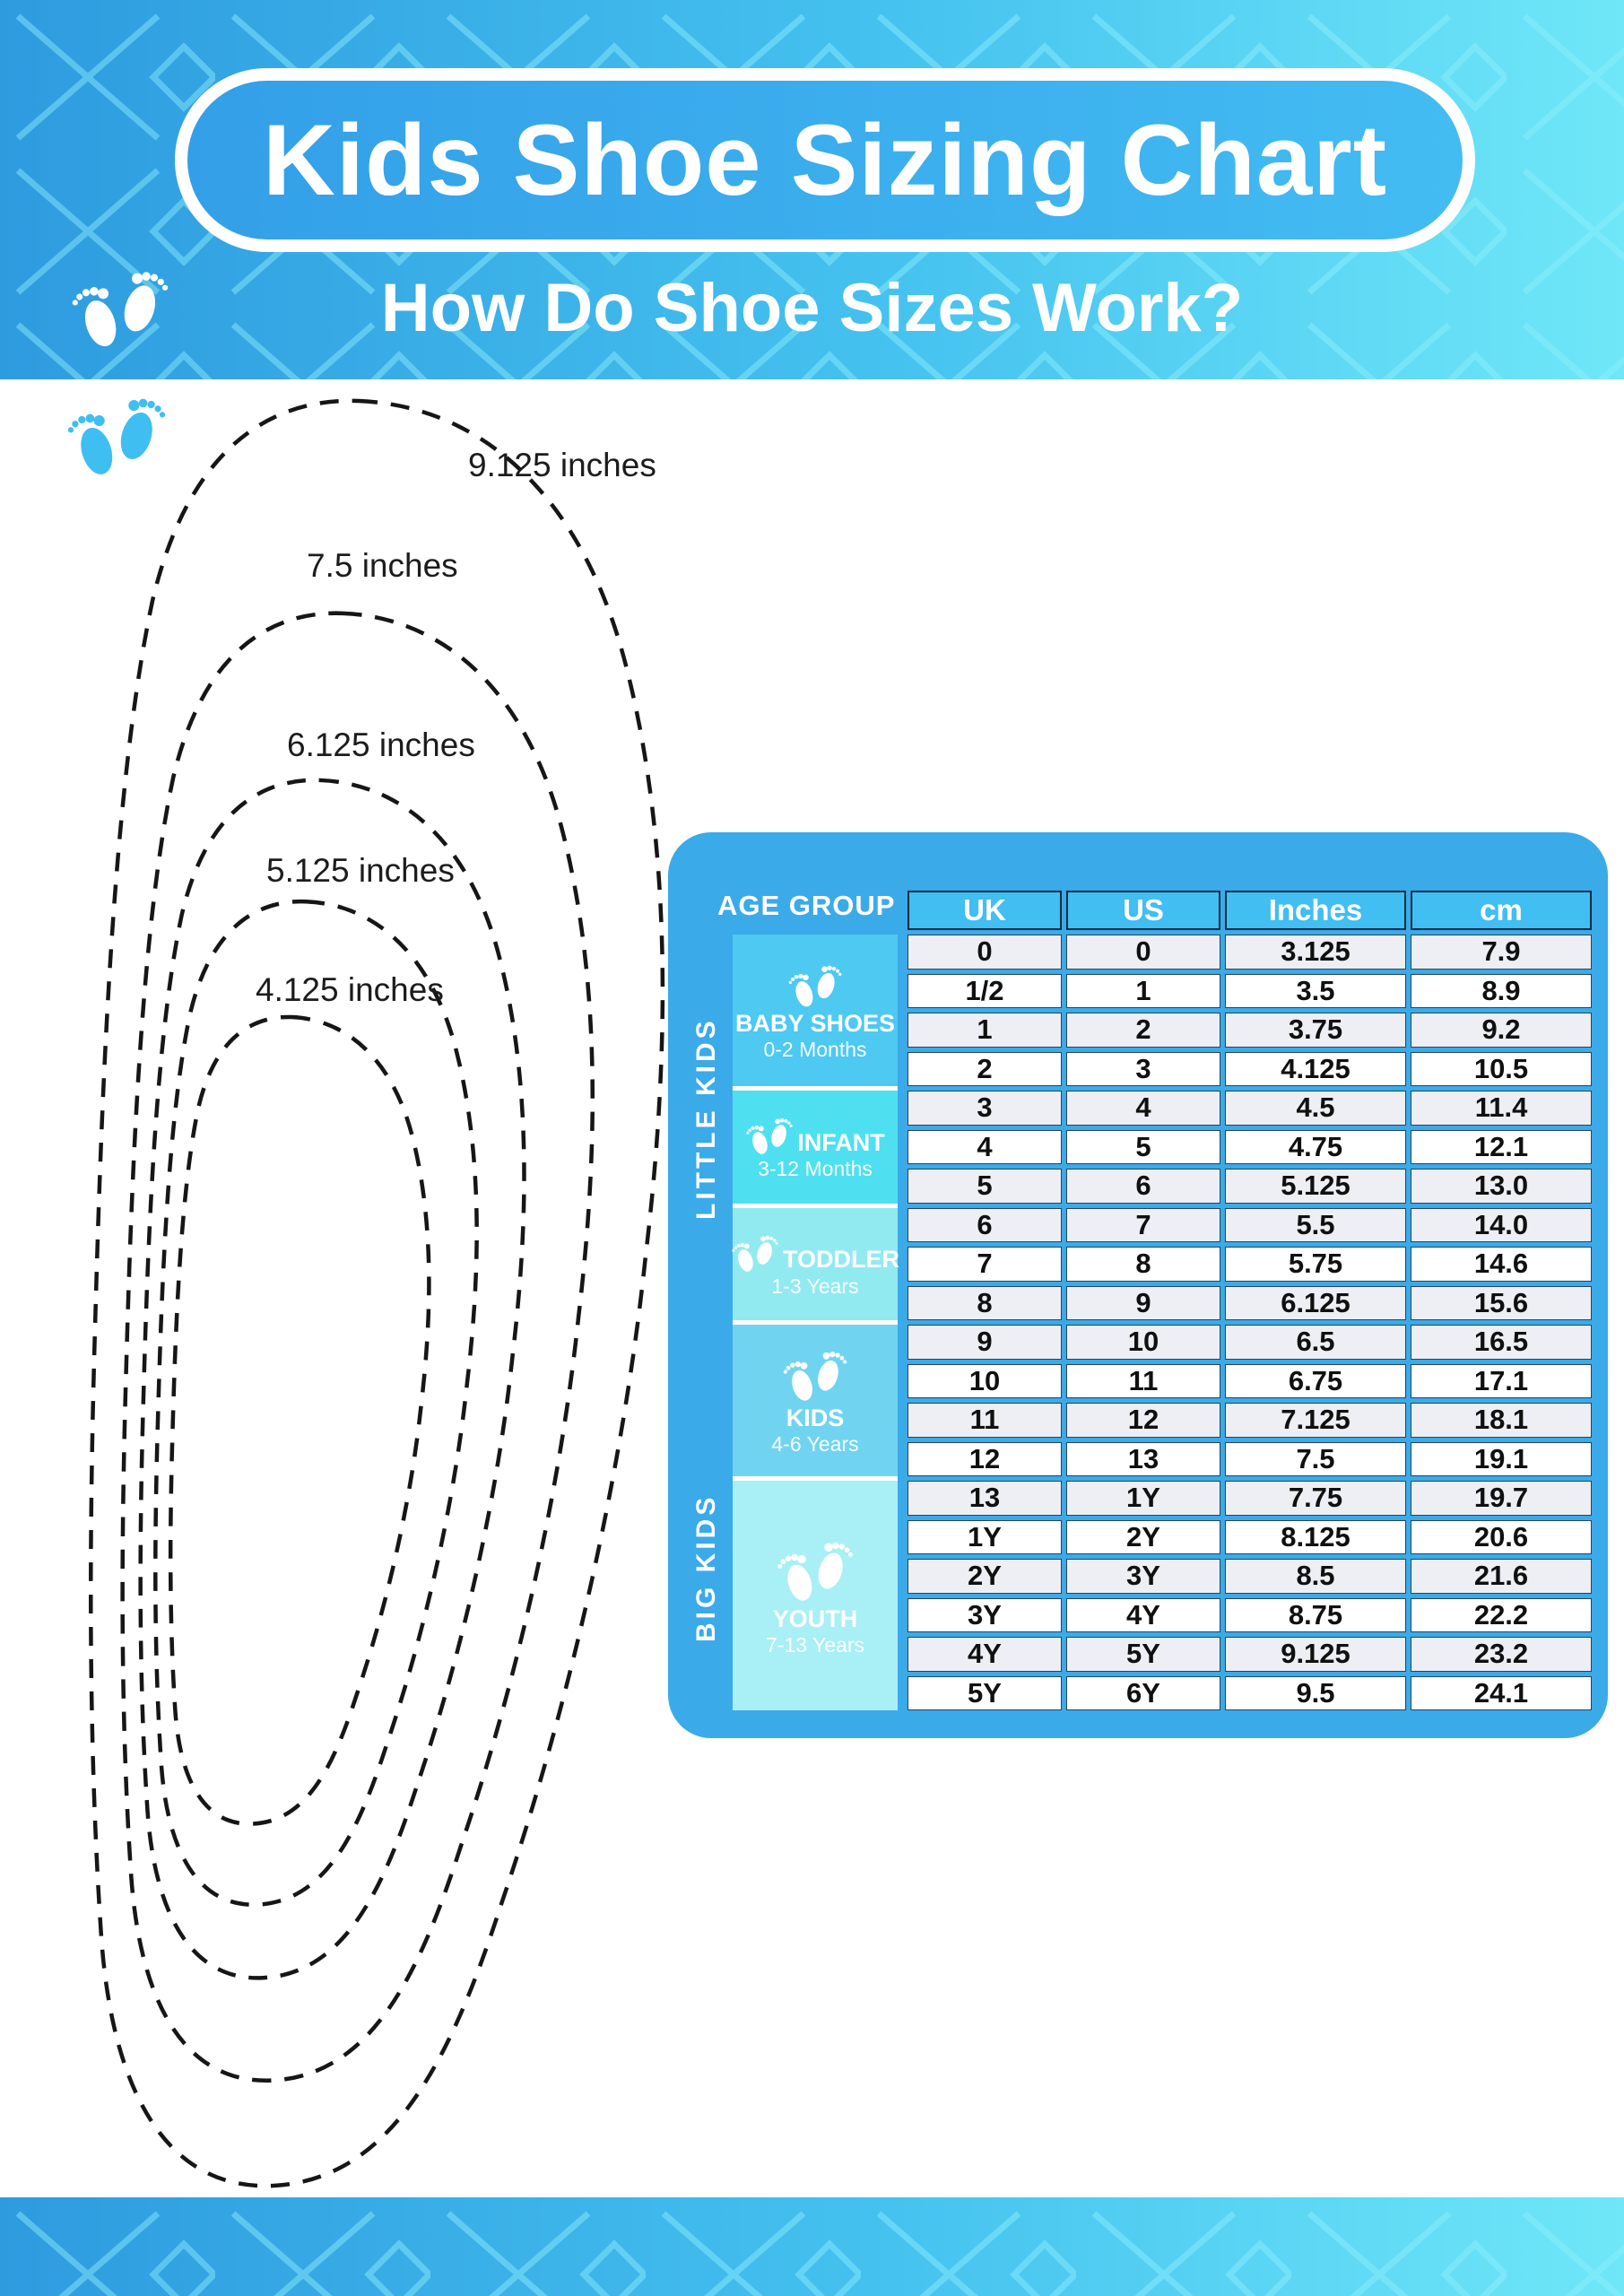  I want to click on size-cell: 12, so click(1143, 1420).